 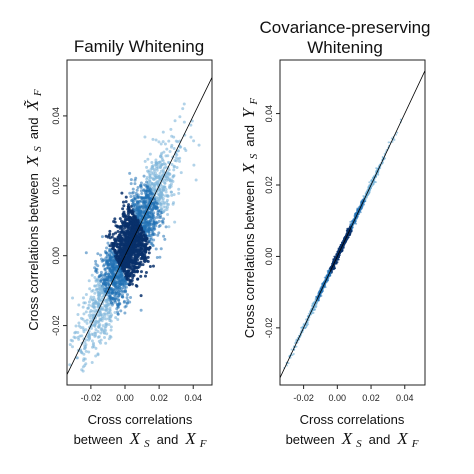 I want to click on left-ylabel-sub1: S, so click(x=38, y=149).